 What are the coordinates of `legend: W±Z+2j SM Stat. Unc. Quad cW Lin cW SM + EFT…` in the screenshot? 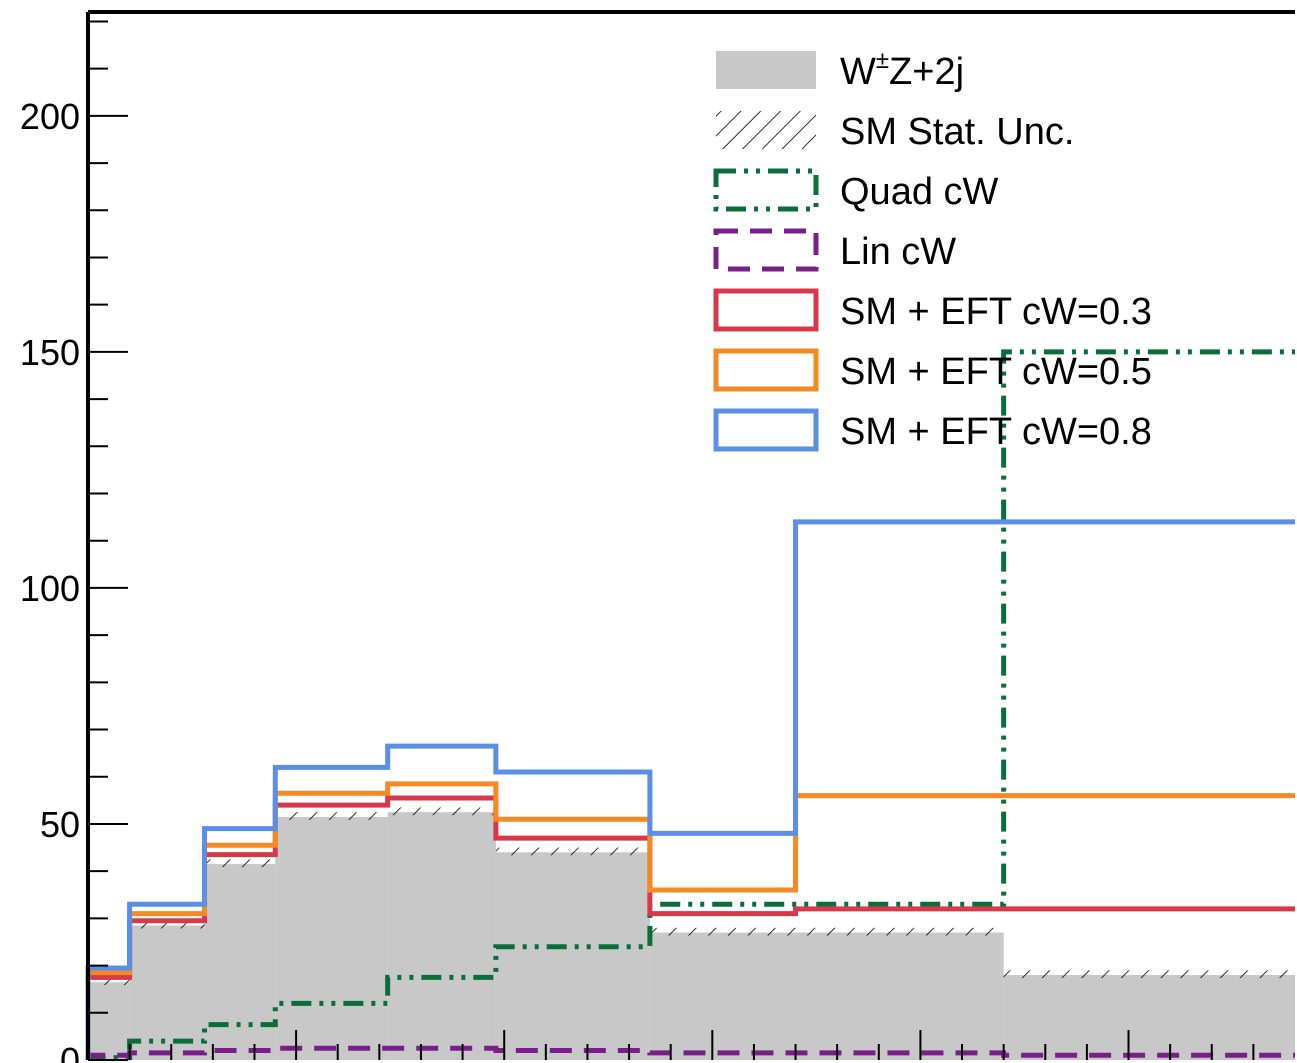 It's located at (934, 250).